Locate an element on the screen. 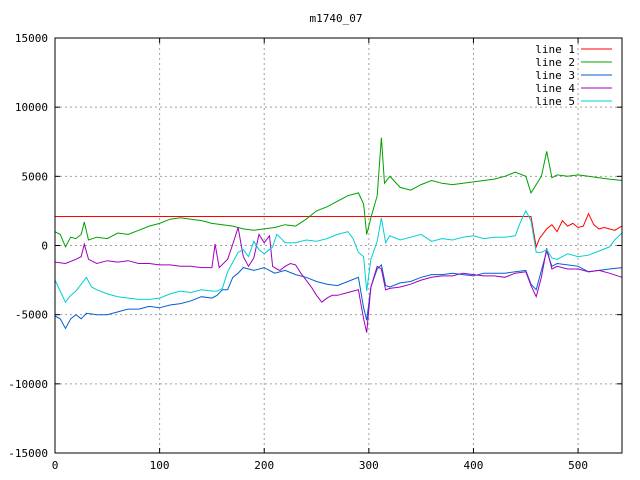 The height and width of the screenshot is (480, 640). x-axis-tick-labels: 0 100 200 300 400 500 is located at coordinates (320, 465).